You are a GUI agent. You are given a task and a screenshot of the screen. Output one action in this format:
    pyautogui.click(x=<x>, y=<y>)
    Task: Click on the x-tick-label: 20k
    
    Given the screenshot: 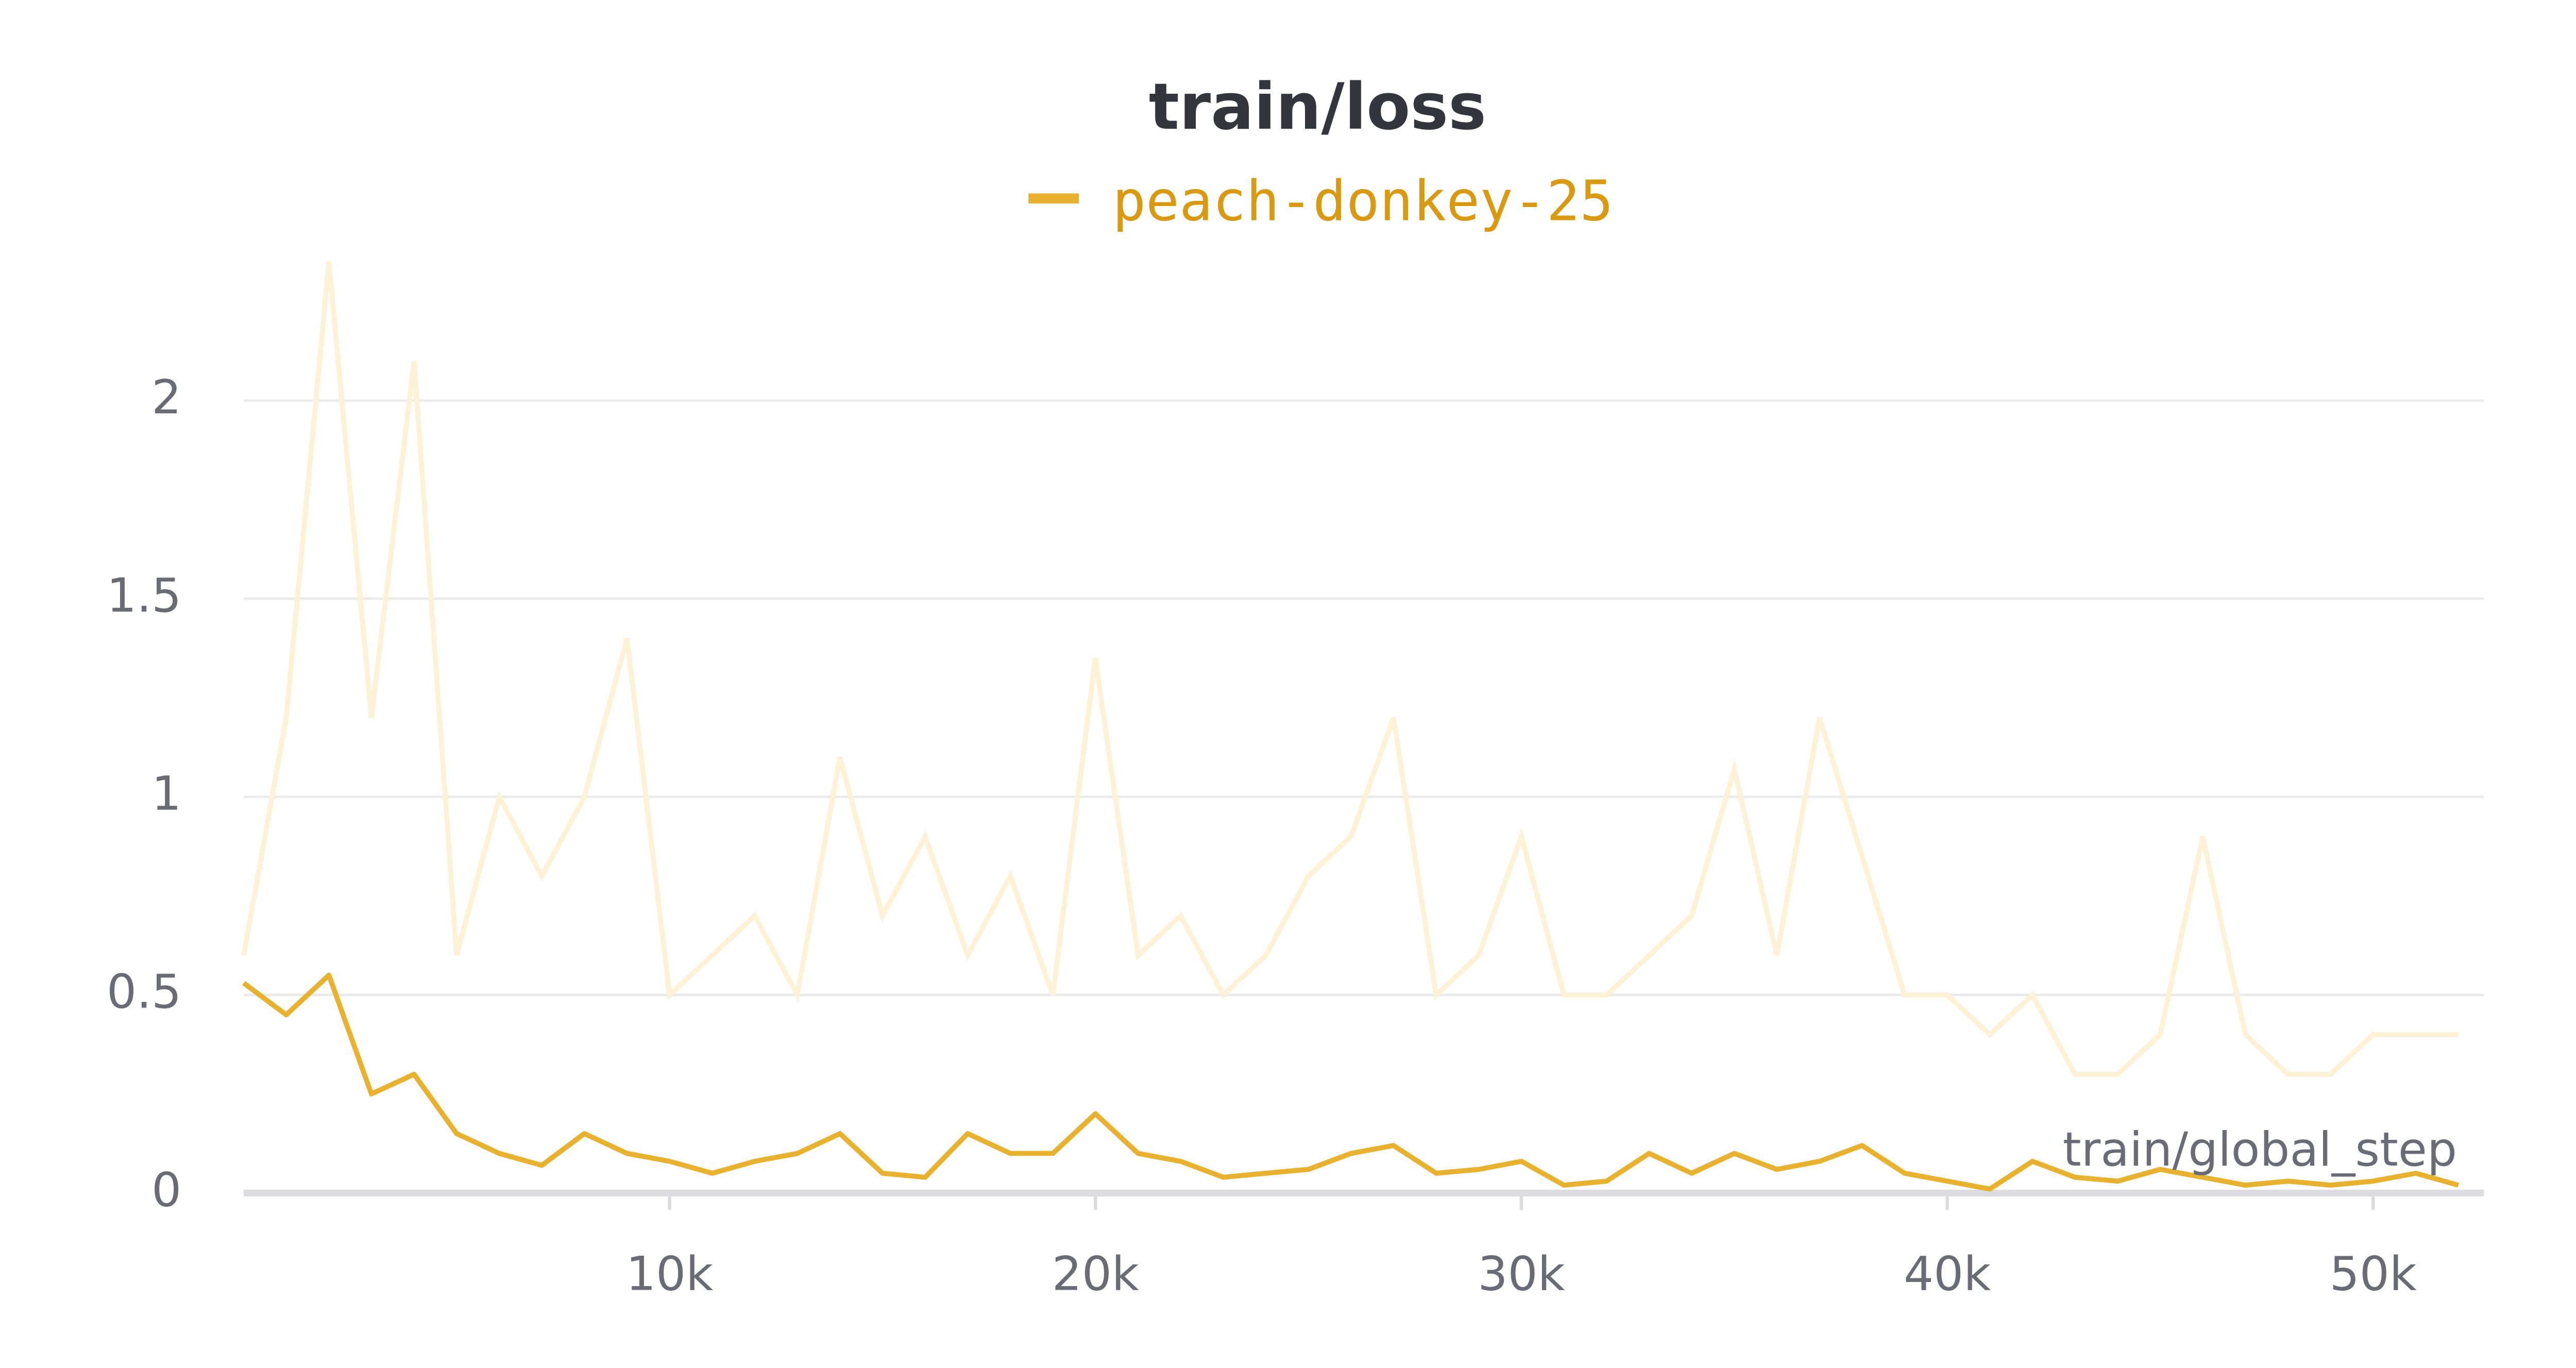 What is the action you would take?
    pyautogui.click(x=1095, y=1273)
    